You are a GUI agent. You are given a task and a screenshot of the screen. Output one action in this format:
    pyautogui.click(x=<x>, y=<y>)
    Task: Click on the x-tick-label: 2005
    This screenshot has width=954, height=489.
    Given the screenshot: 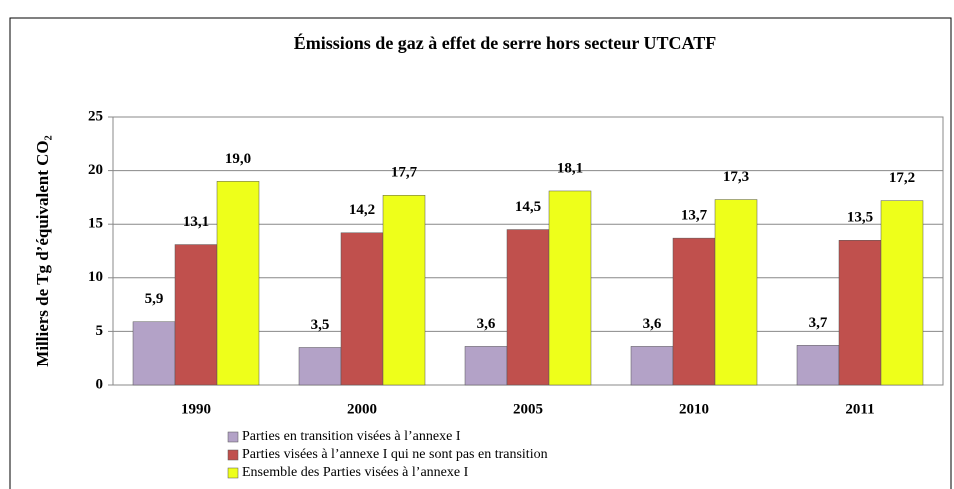 What is the action you would take?
    pyautogui.click(x=528, y=409)
    